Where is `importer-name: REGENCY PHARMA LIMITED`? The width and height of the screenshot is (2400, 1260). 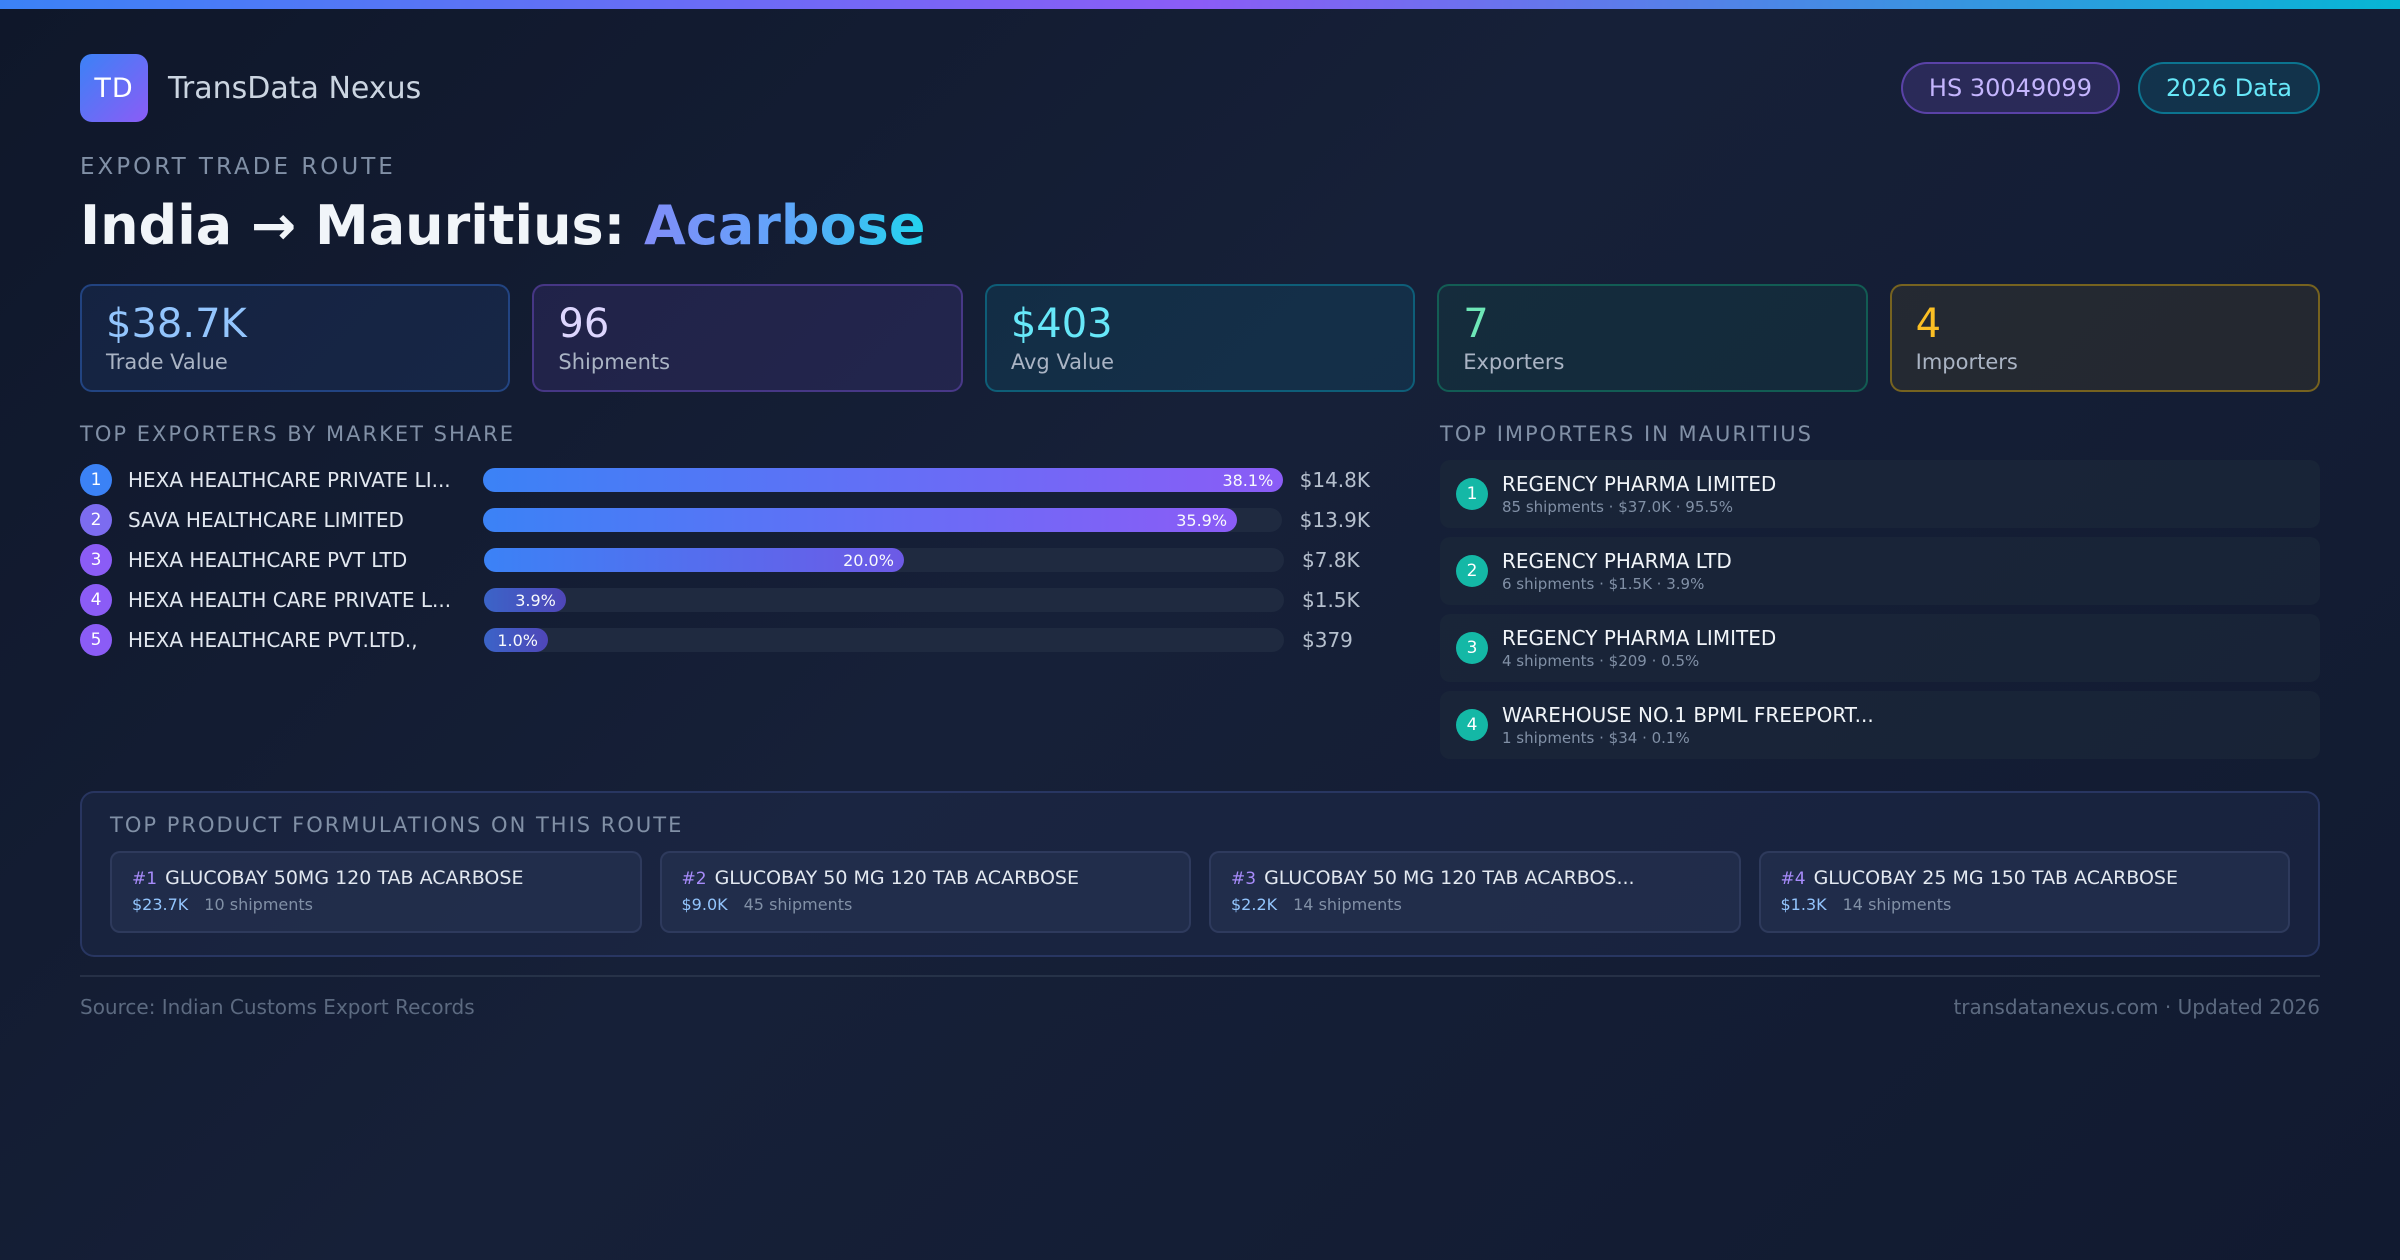 importer-name: REGENCY PHARMA LIMITED is located at coordinates (1639, 638).